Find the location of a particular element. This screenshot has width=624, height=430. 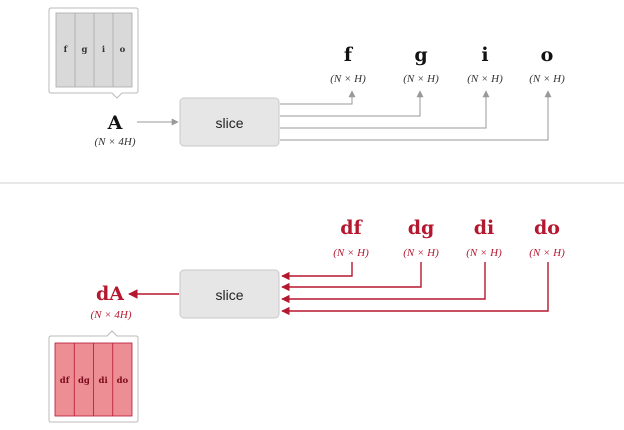

forward-output-f-dim: (N × H) is located at coordinates (348, 79).